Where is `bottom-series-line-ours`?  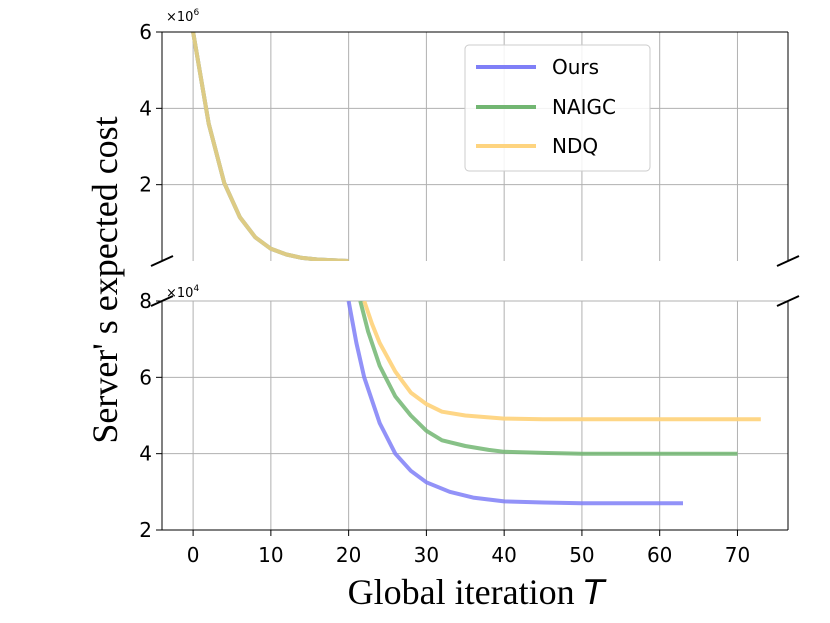 bottom-series-line-ours is located at coordinates (514, 403).